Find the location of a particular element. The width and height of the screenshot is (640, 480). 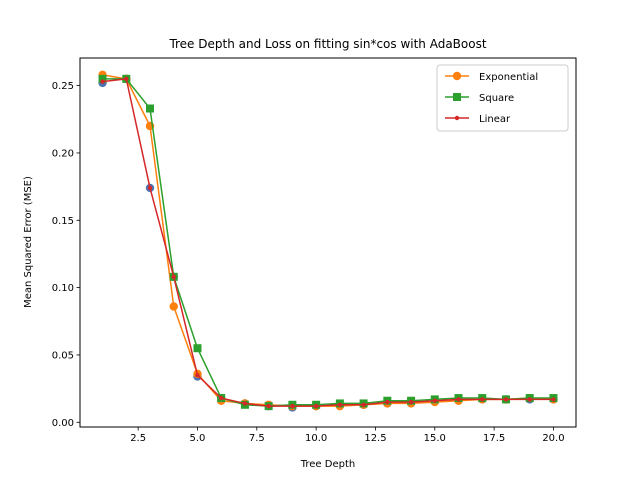

legend-label-square: Square is located at coordinates (496, 98).